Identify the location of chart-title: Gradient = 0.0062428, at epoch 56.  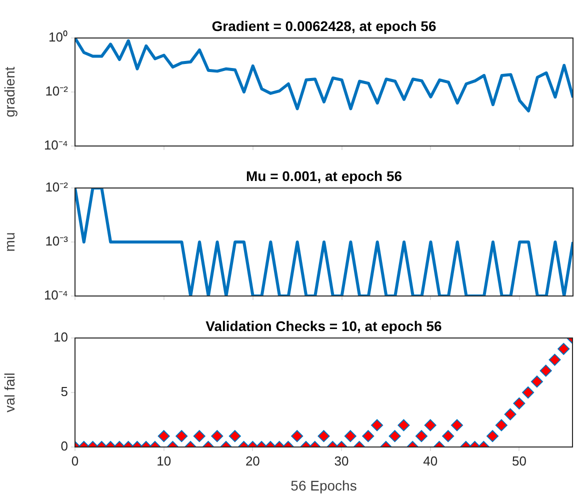
(324, 26).